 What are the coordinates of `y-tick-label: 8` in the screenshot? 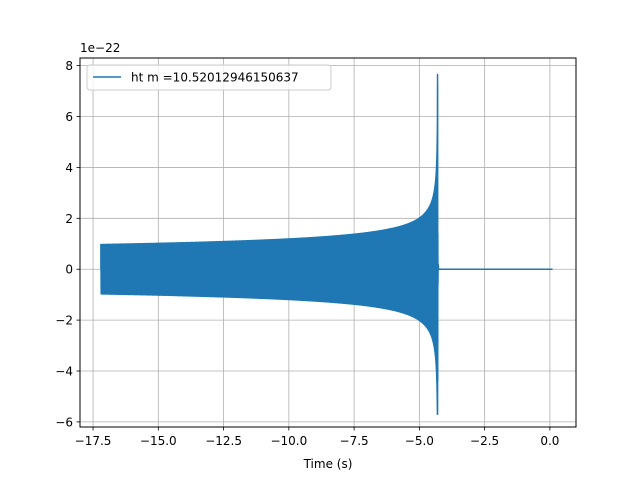 It's located at (69, 66).